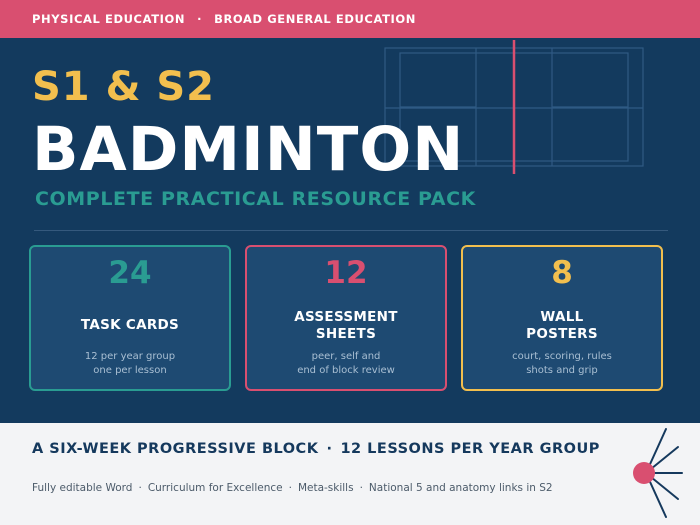  Describe the element at coordinates (562, 356) in the screenshot. I see `card-description-line: court, scoring, rules` at that location.